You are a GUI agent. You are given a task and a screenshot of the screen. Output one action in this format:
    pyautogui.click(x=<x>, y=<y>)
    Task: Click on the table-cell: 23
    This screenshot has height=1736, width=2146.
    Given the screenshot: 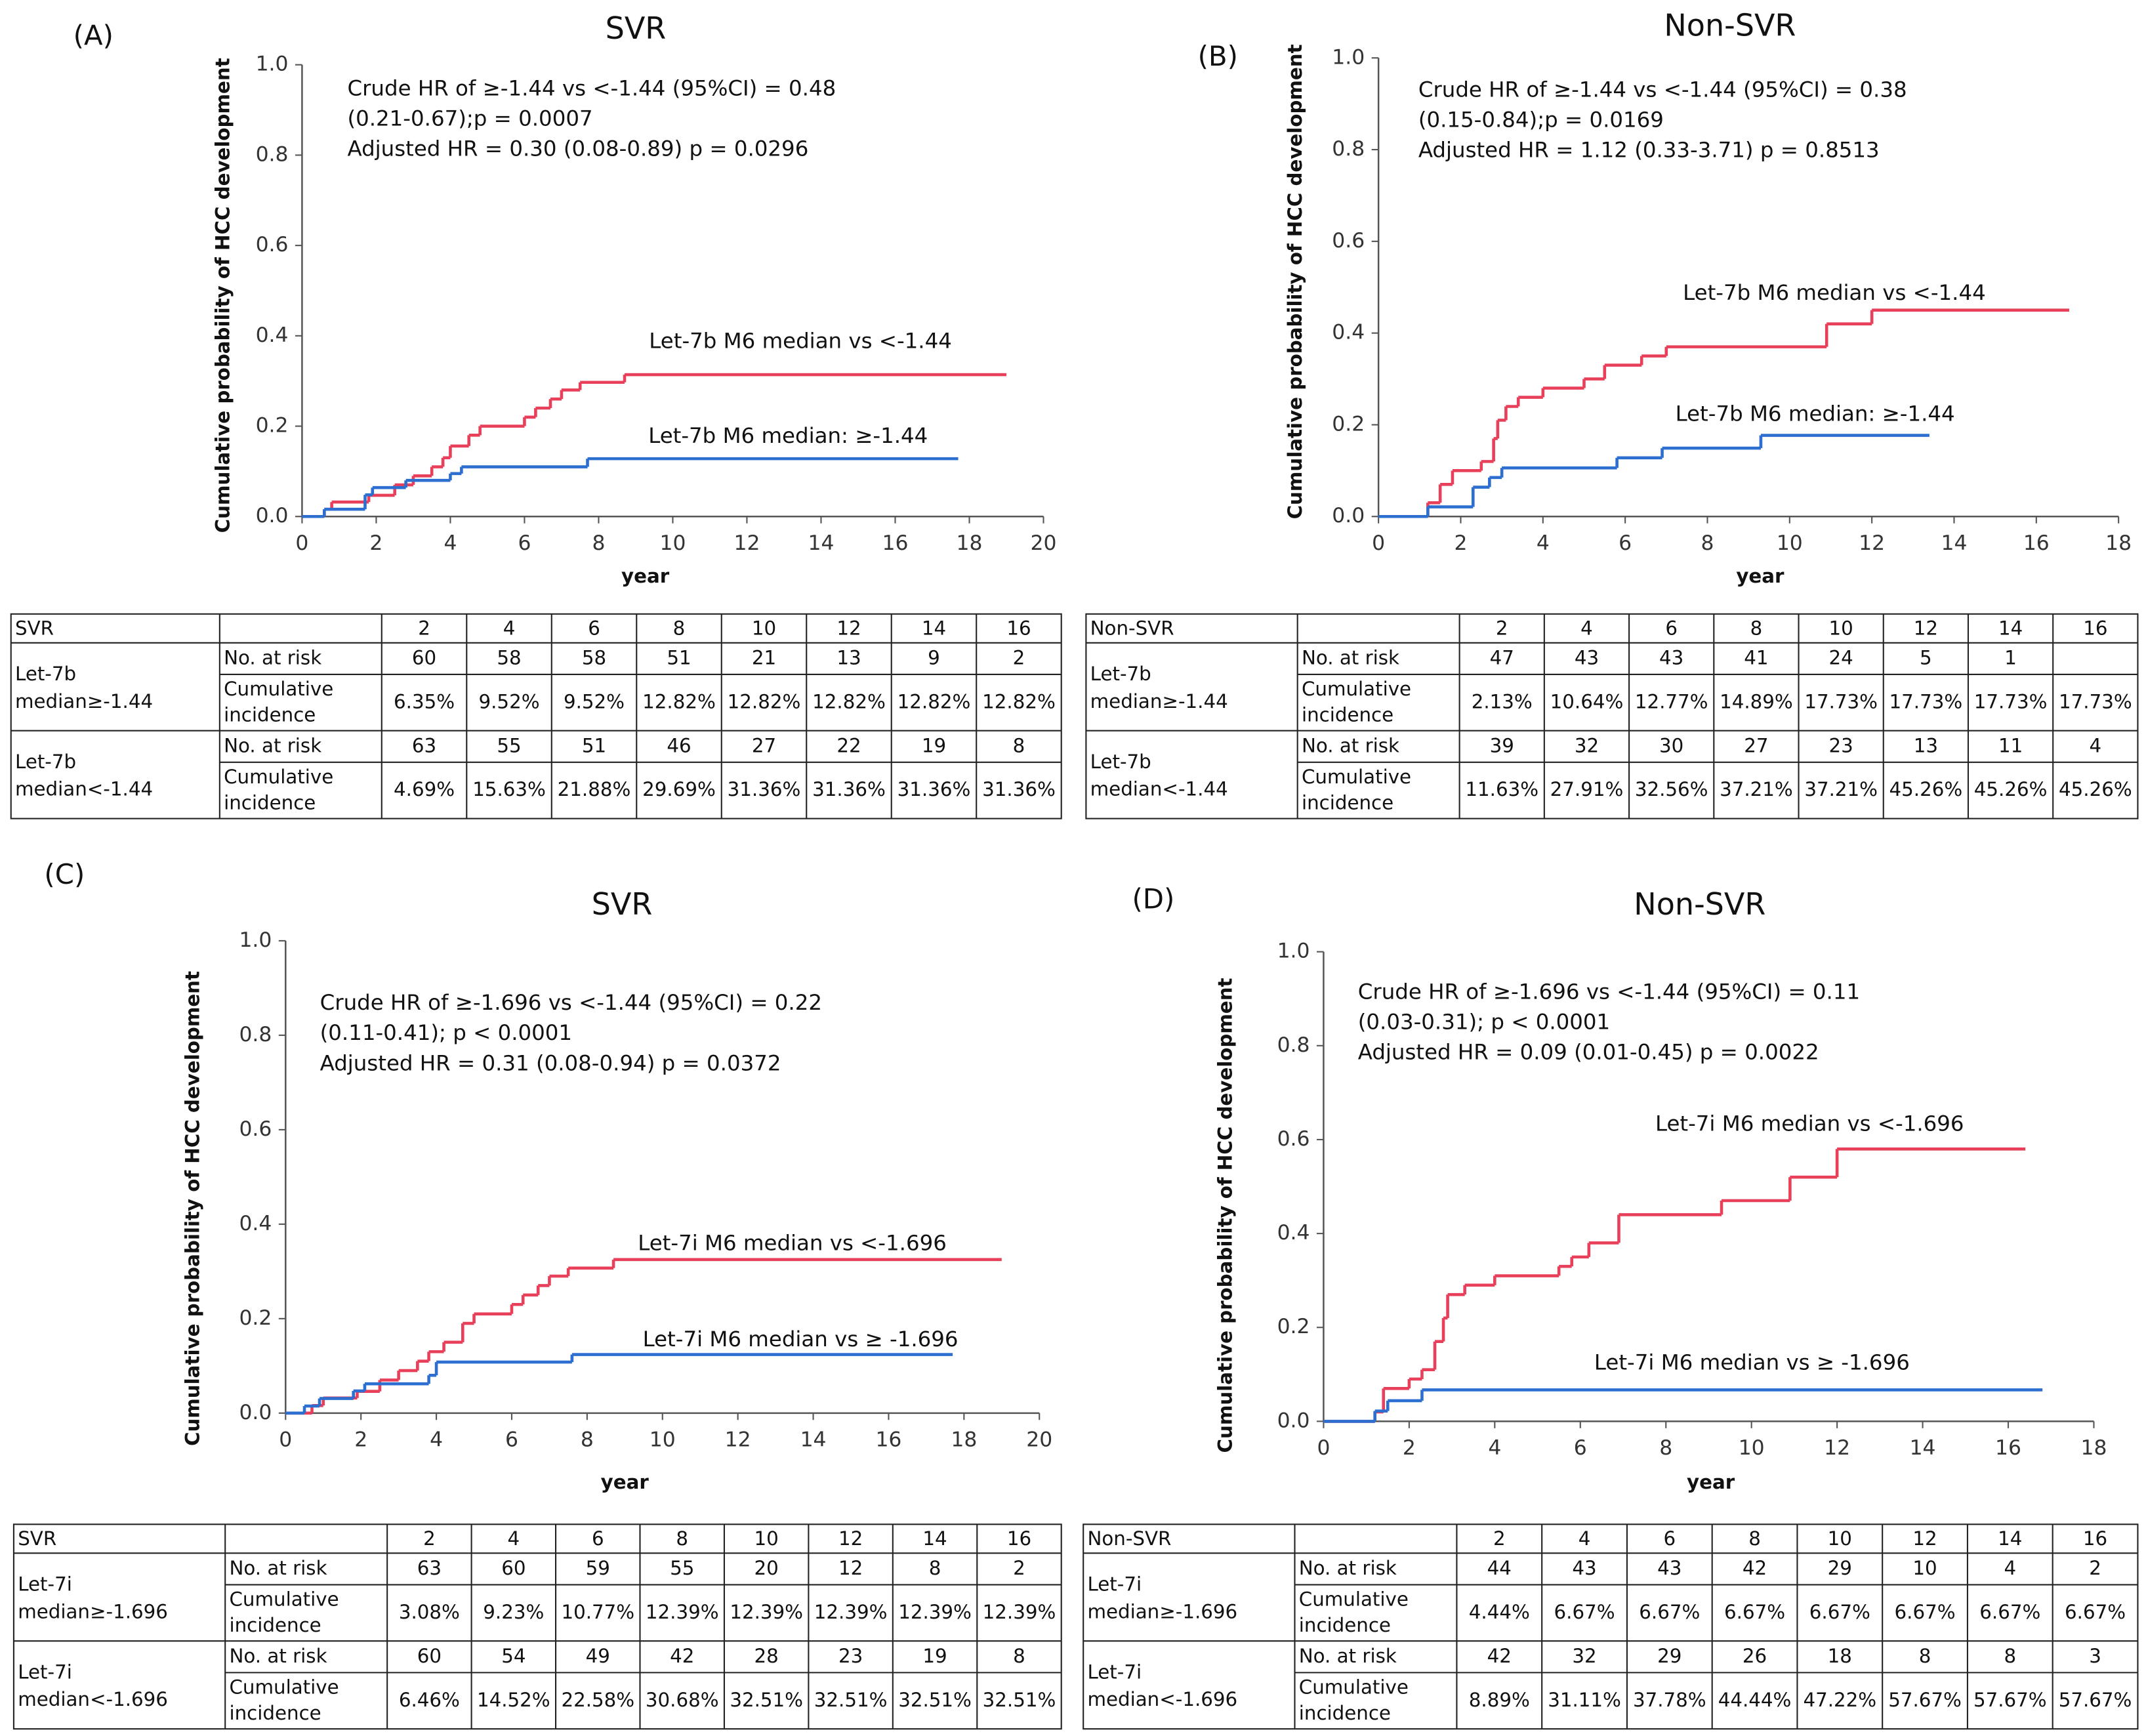 What is the action you would take?
    pyautogui.click(x=850, y=1656)
    